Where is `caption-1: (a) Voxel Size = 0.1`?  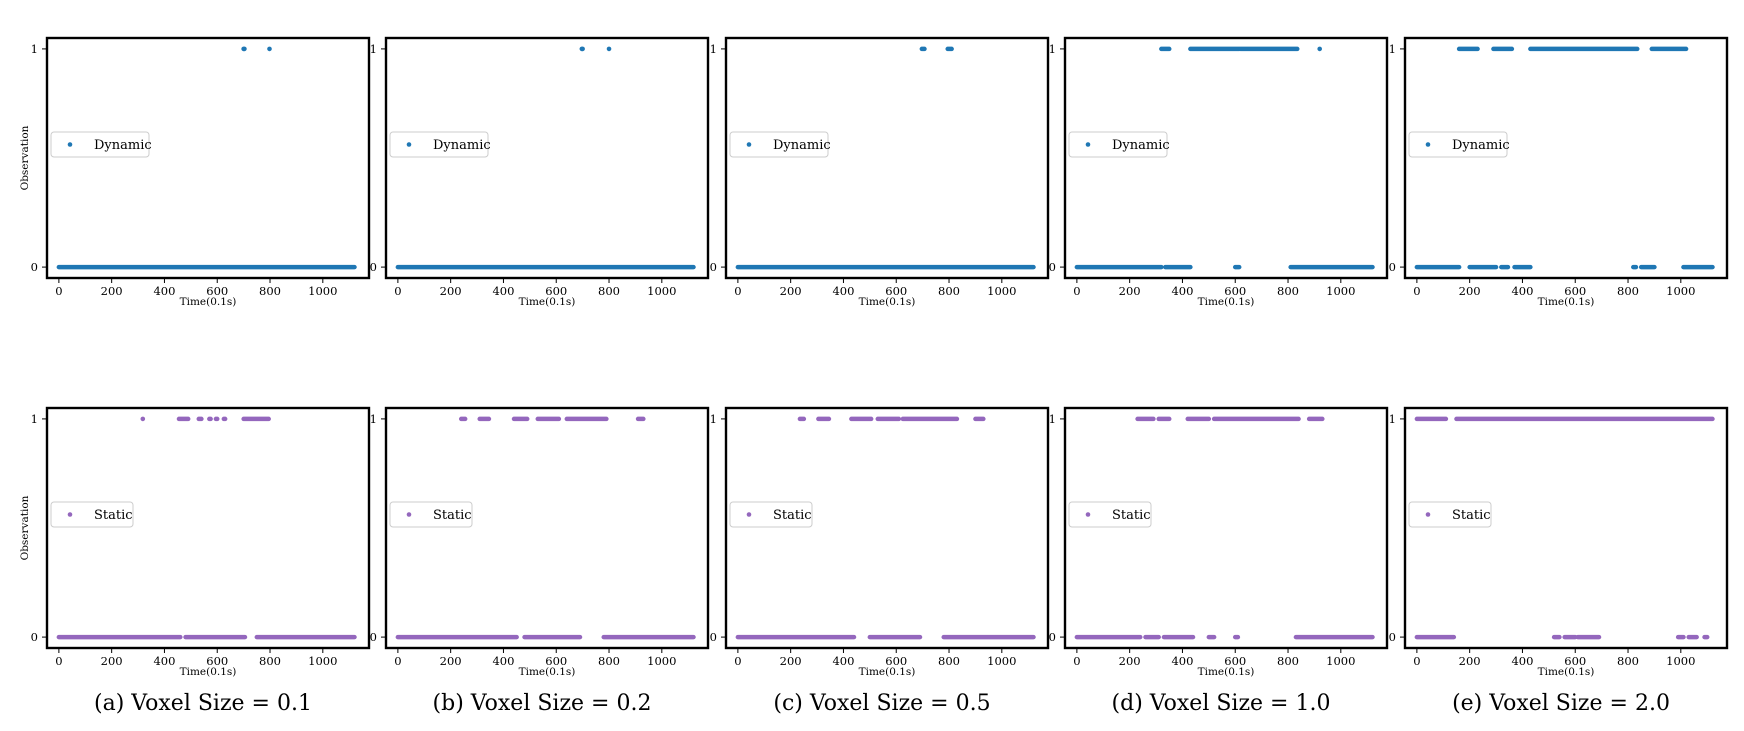
caption-1: (a) Voxel Size = 0.1 is located at coordinates (203, 703).